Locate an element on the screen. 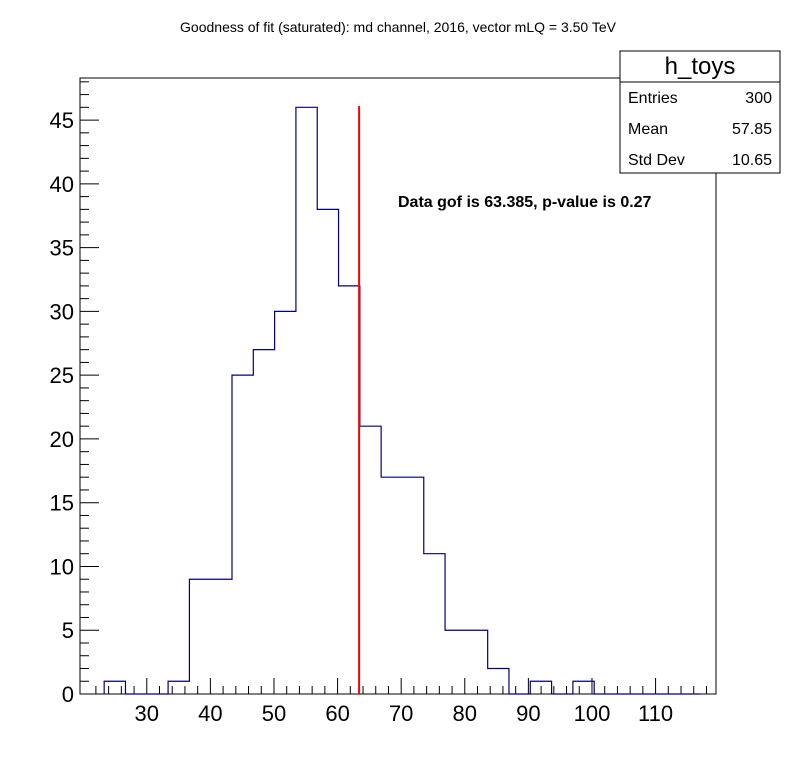 The height and width of the screenshot is (772, 796). stats-row-label: Mean is located at coordinates (648, 129).